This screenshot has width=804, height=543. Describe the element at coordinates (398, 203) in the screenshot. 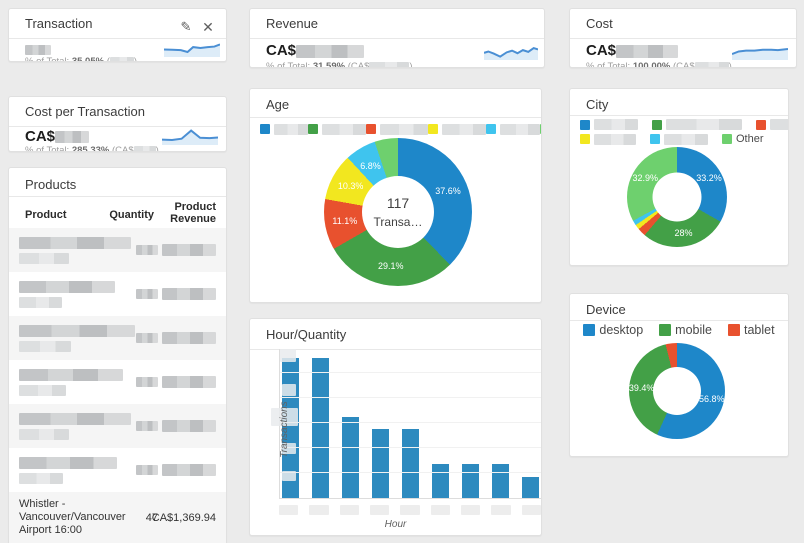

I see `donut-center-value: 117` at that location.